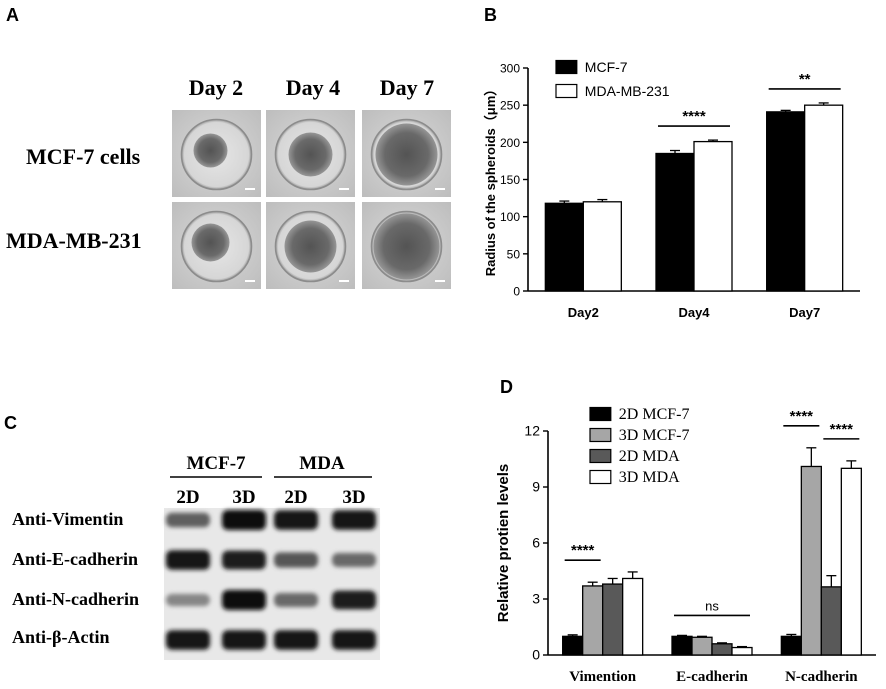 Image resolution: width=886 pixels, height=689 pixels. Describe the element at coordinates (67, 519) in the screenshot. I see `blot-row-label: Anti-Vimentin` at that location.